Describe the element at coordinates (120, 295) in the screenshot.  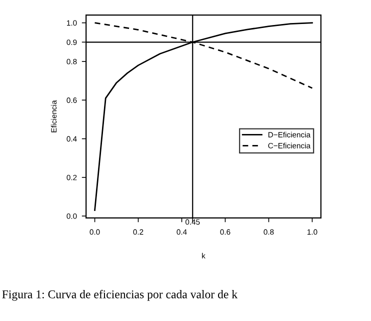
I see `text: Figura 1: Curva de eficiencias por cada valor de k` at that location.